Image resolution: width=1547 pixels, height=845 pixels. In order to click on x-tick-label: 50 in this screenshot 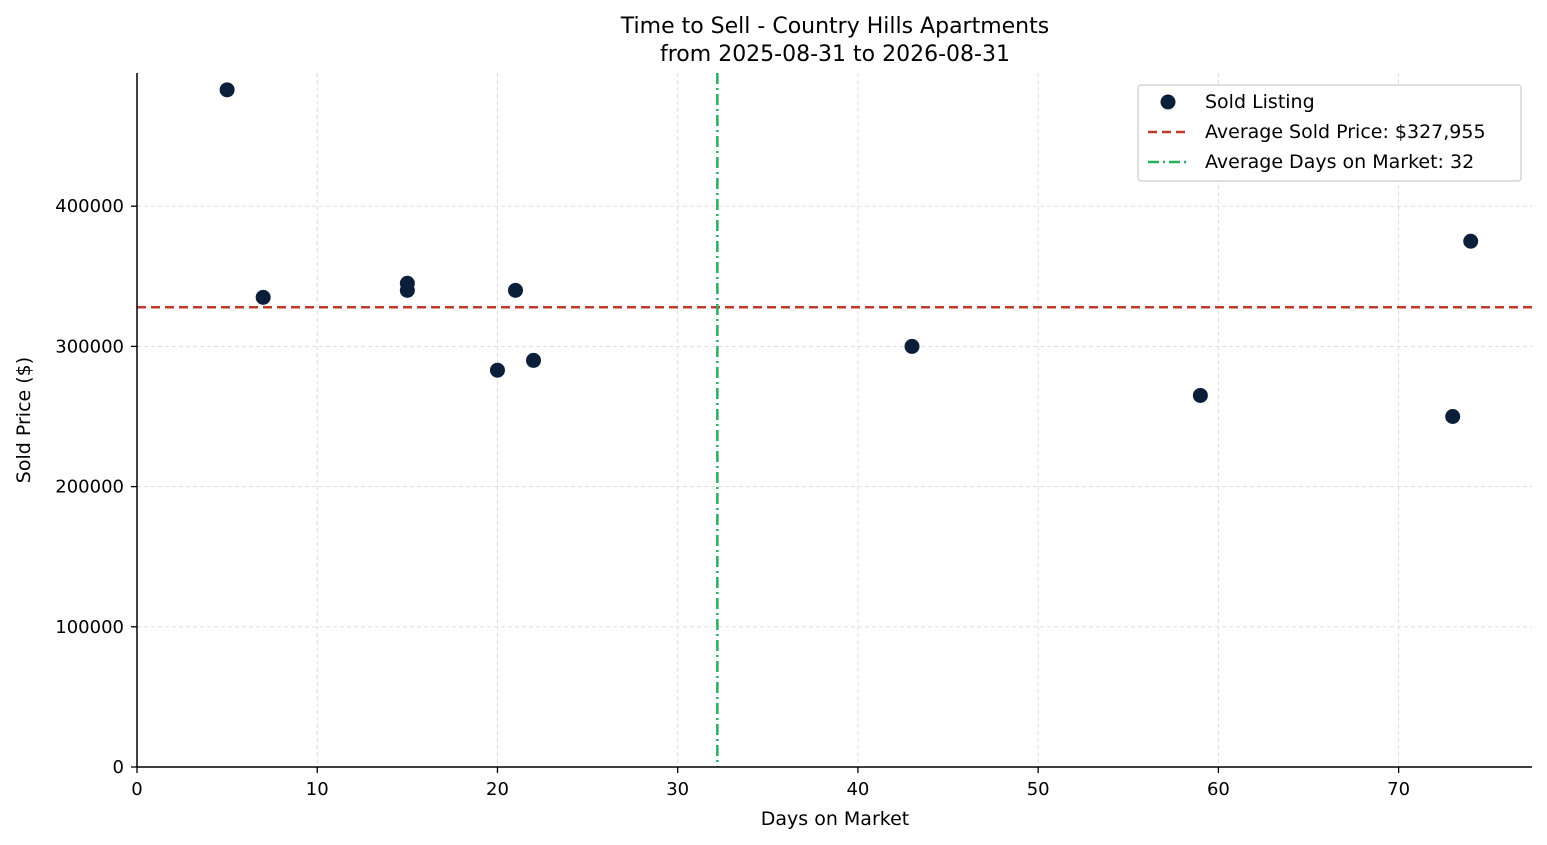, I will do `click(1038, 789)`.